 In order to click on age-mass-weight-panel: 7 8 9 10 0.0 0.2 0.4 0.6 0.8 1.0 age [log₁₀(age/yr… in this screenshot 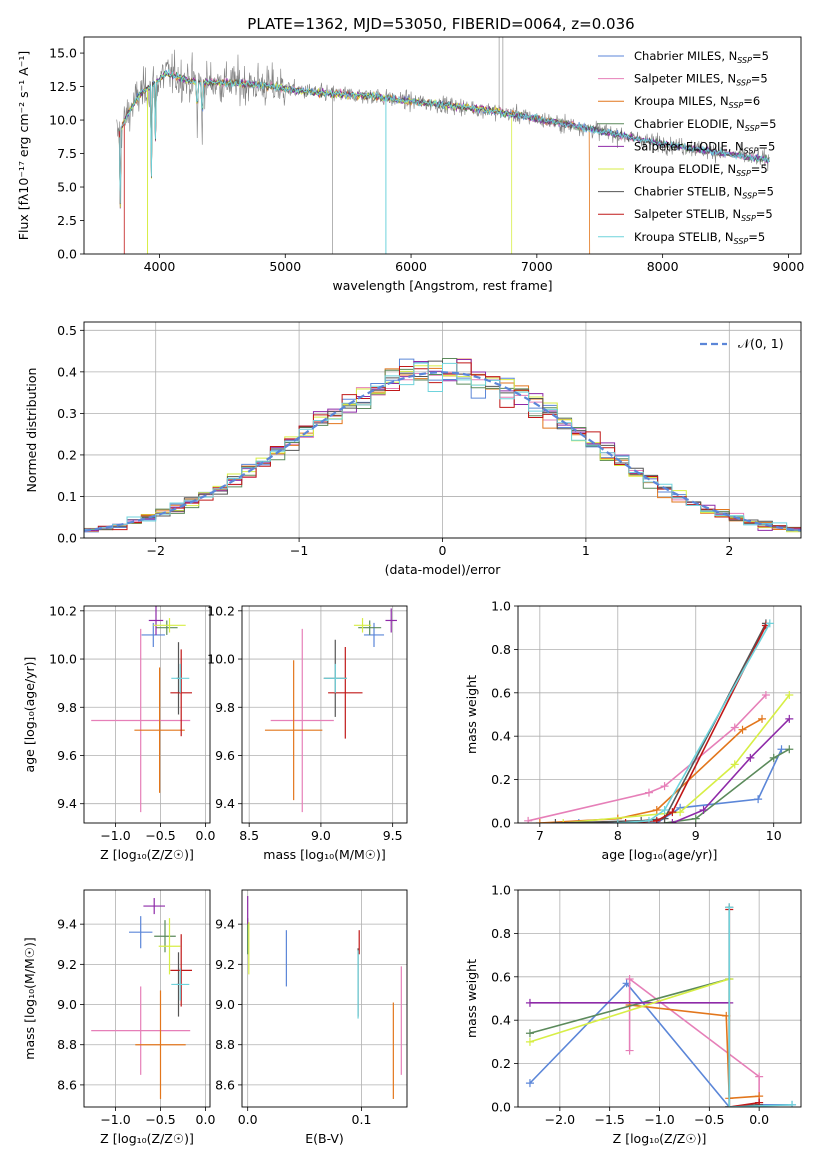, I will do `click(633, 730)`.